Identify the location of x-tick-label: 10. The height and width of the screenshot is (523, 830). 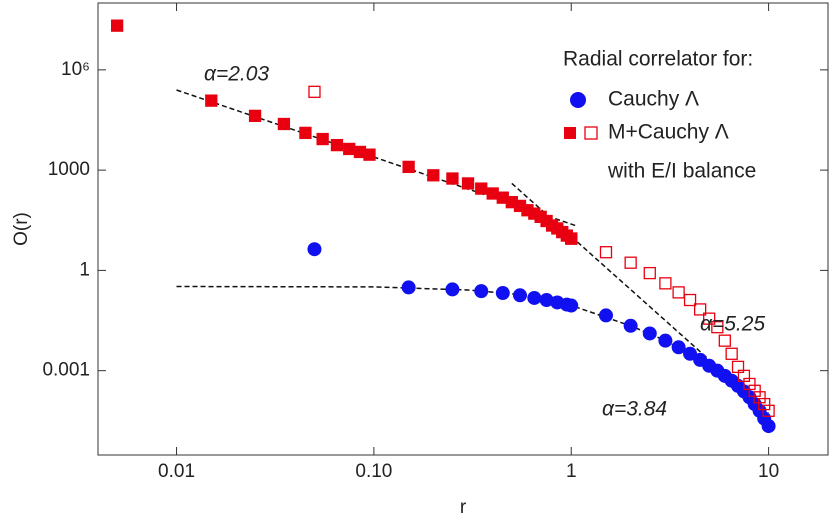
(768, 471).